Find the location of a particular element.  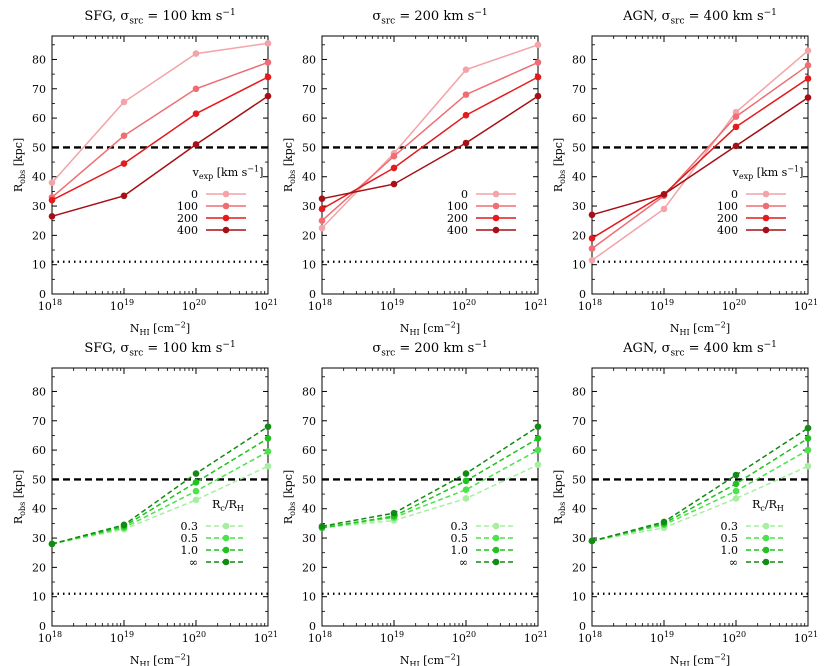

legend-label: 100 is located at coordinates (727, 206).